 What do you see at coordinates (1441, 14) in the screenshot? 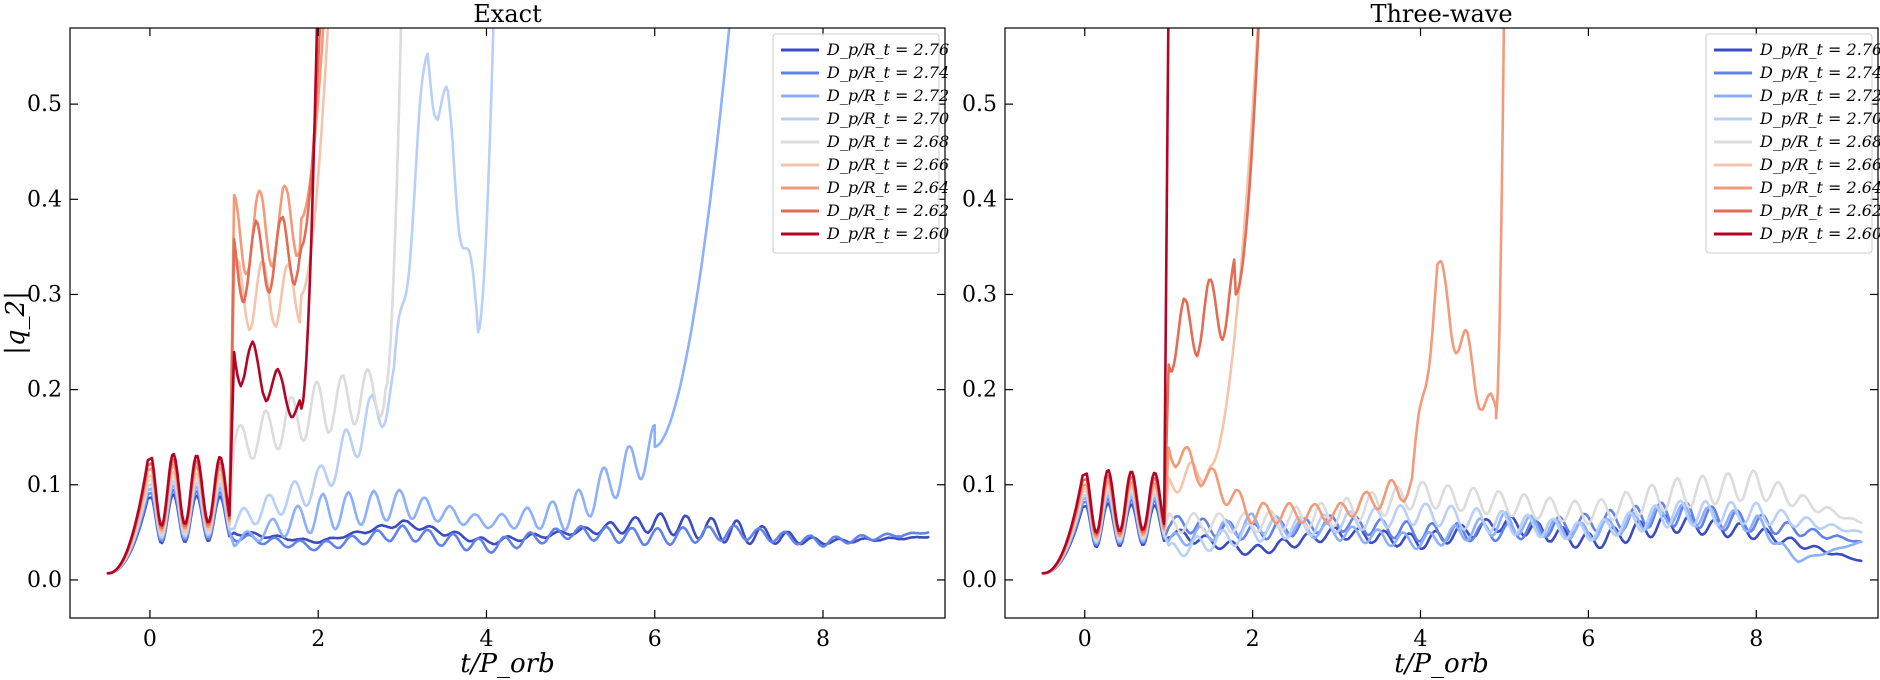
I see `panel-title: Three-wave` at bounding box center [1441, 14].